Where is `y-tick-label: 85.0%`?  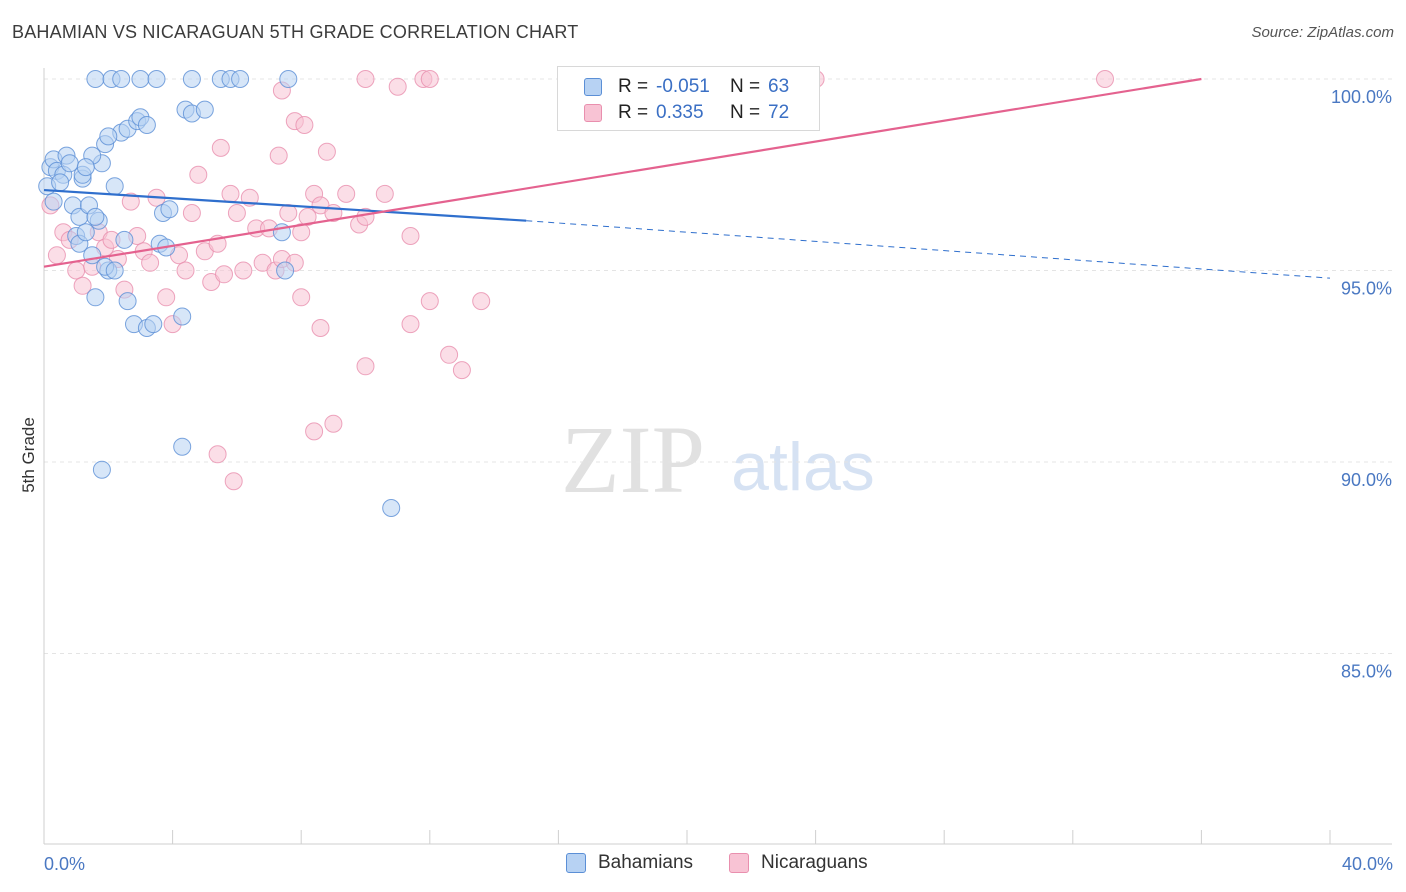
y-tick-label: 85.0% is located at coordinates (1366, 672).